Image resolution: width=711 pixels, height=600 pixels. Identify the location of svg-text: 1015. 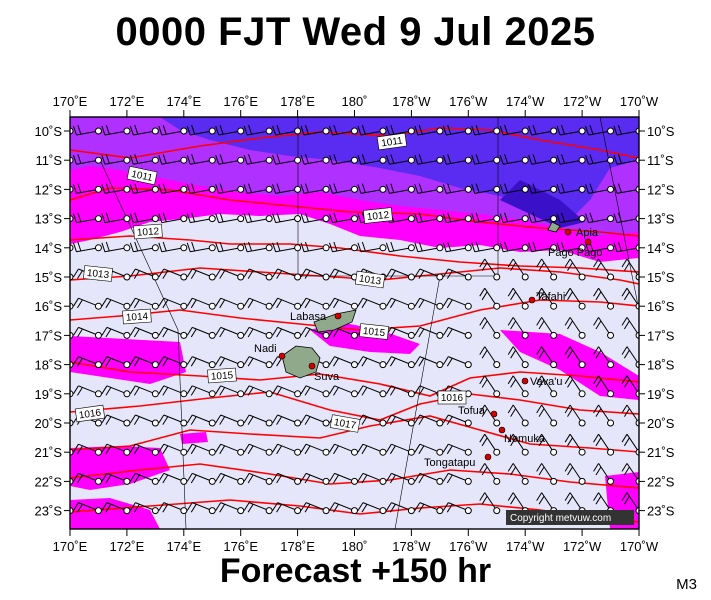
(222, 376).